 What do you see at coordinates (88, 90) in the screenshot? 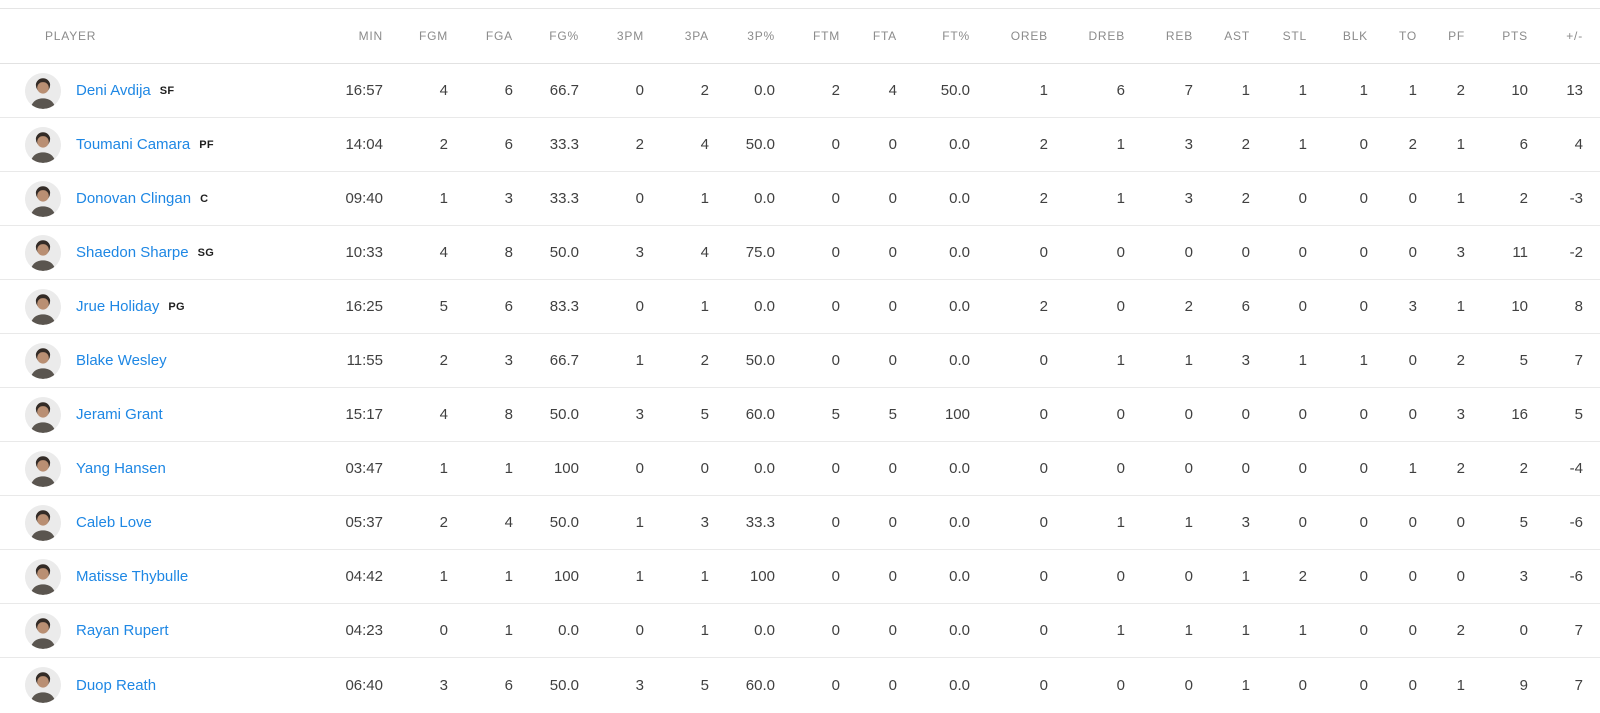
I see `player-link: Deni Avdija` at bounding box center [88, 90].